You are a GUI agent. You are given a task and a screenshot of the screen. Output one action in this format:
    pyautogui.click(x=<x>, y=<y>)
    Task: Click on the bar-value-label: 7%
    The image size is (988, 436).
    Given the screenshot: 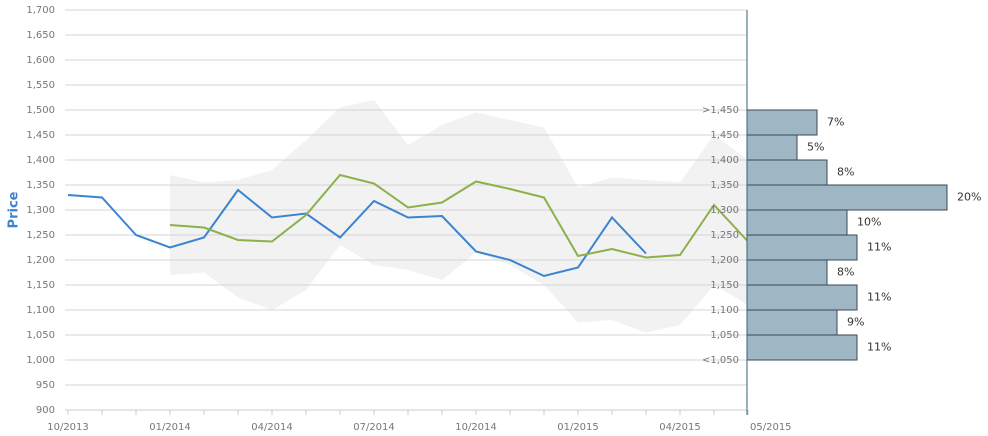 What is the action you would take?
    pyautogui.click(x=835, y=122)
    